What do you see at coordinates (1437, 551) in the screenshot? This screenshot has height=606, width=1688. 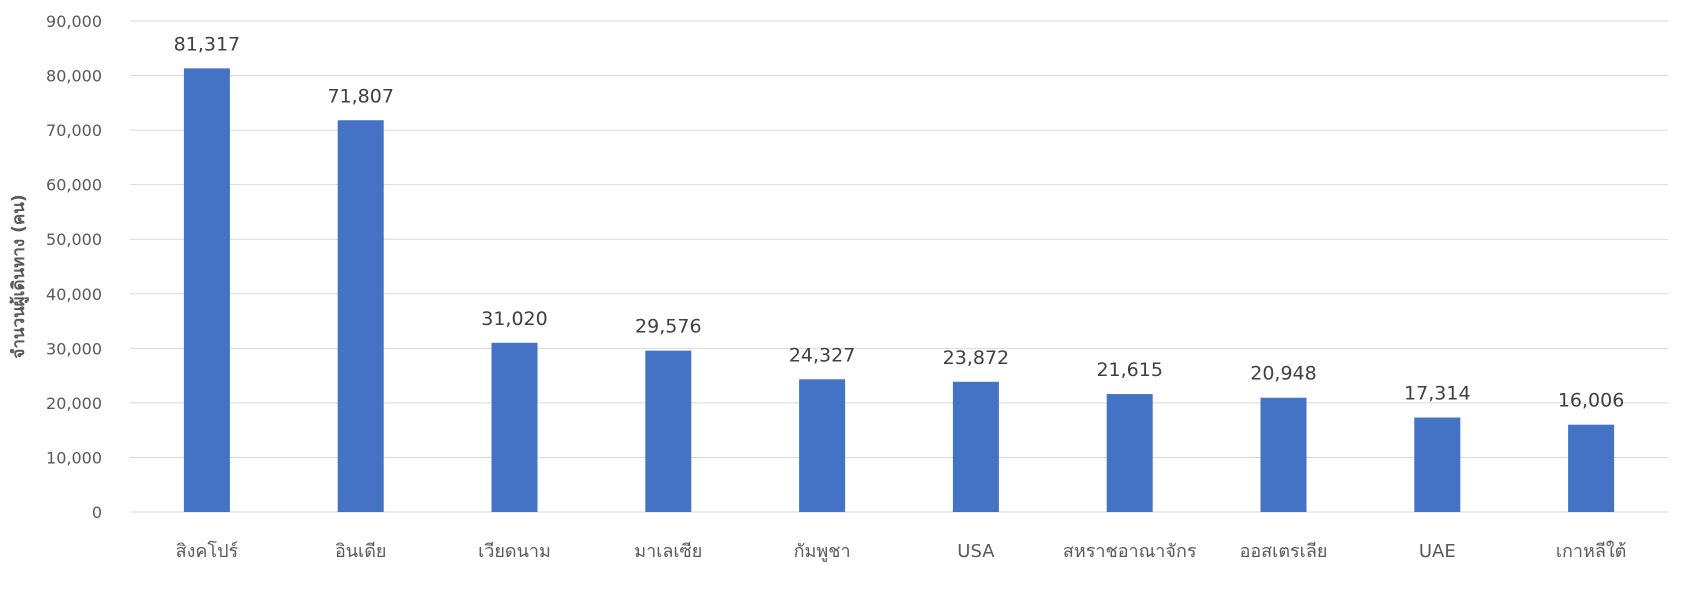 I see `x-tick-label: UAE` at bounding box center [1437, 551].